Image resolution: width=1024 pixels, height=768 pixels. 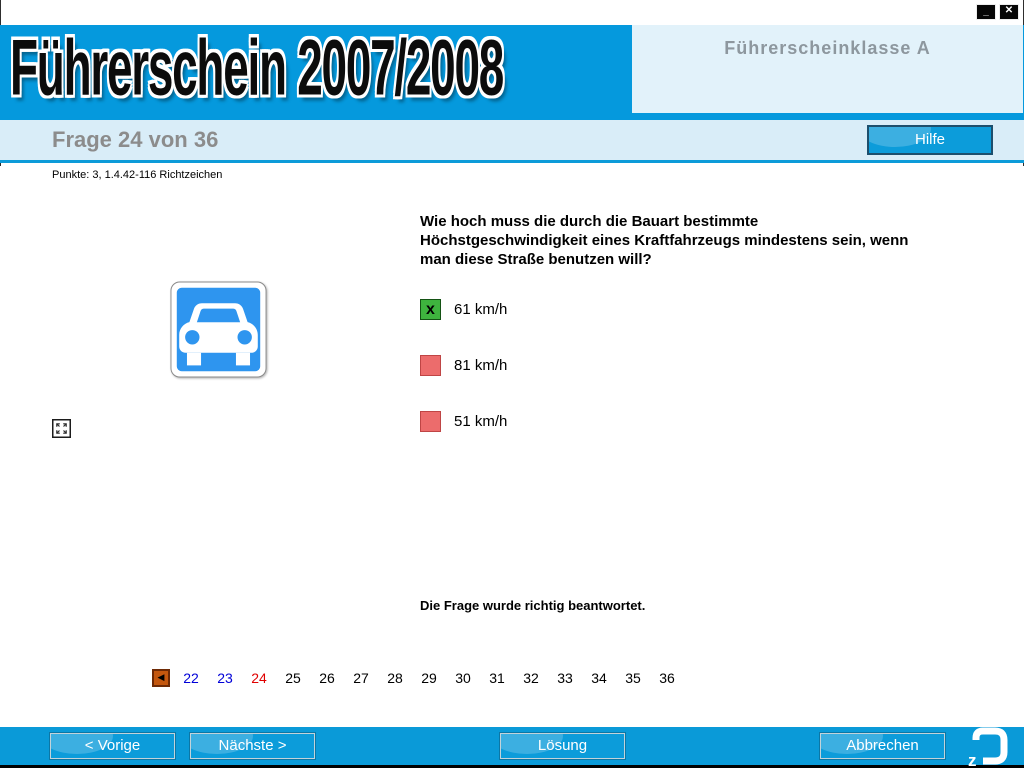 I want to click on question-number-24: 24, so click(x=259, y=678).